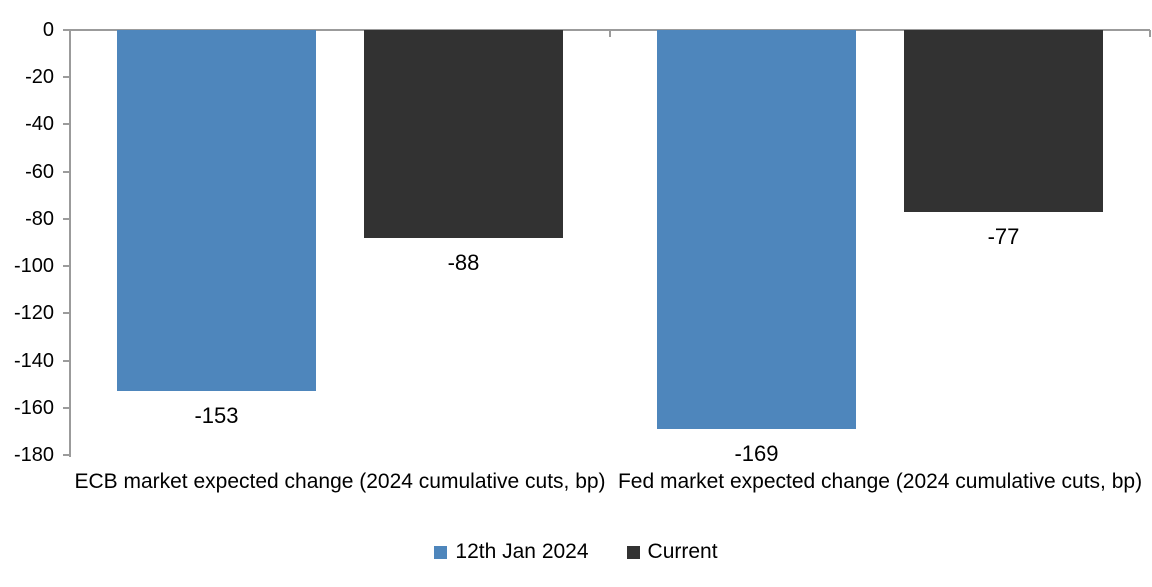 The height and width of the screenshot is (587, 1152). What do you see at coordinates (1003, 236) in the screenshot?
I see `data-label: -77` at bounding box center [1003, 236].